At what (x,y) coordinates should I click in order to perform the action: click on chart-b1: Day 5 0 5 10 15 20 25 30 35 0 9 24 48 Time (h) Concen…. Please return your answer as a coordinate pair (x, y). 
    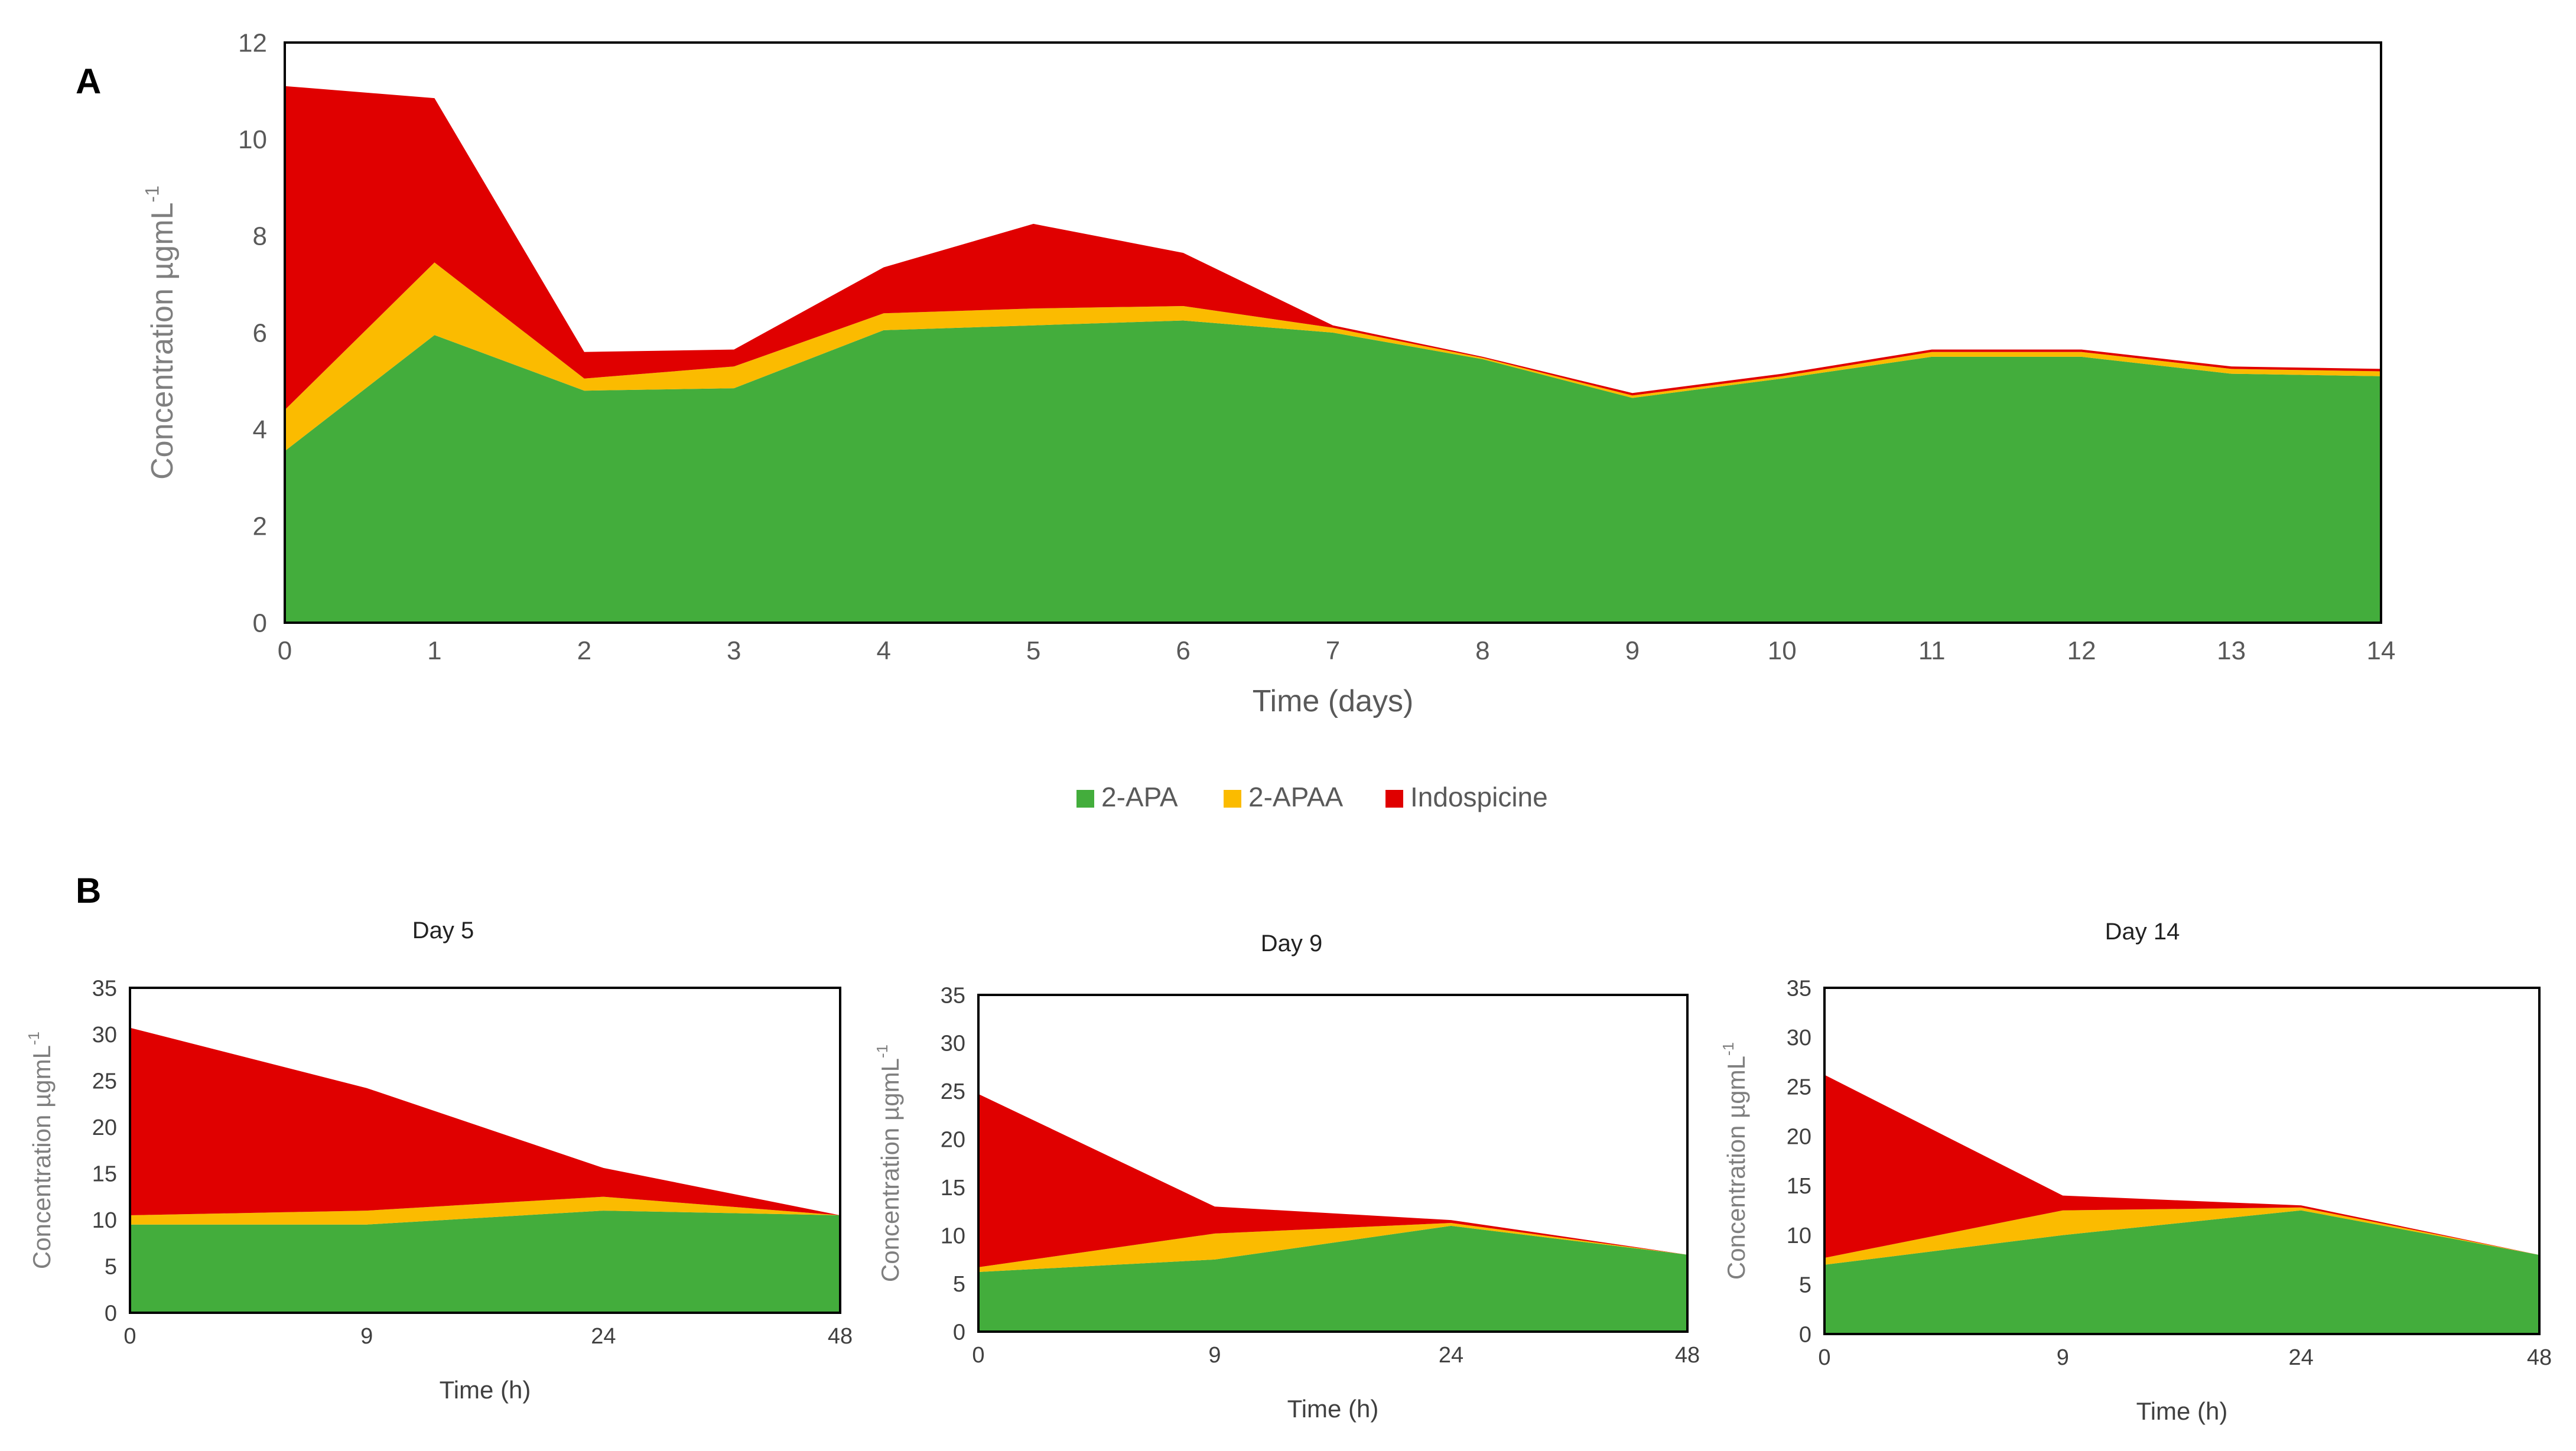
    Looking at the image, I should click on (439, 1161).